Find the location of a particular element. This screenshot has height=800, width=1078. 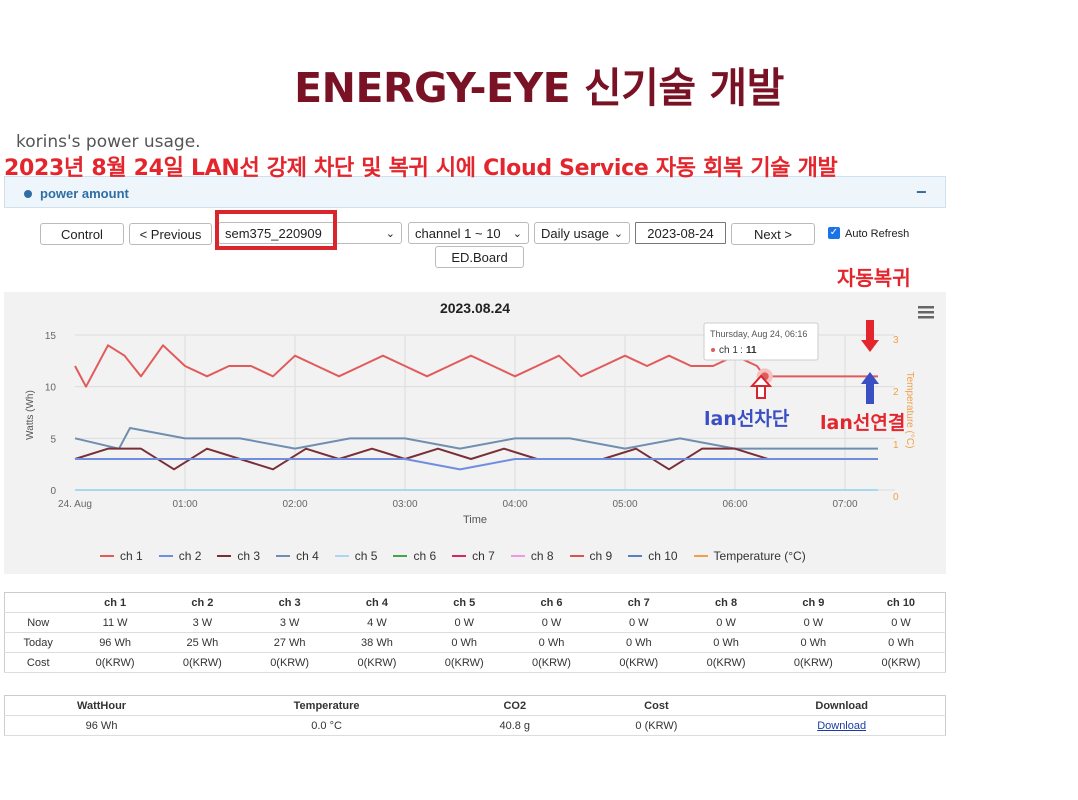

legend-label: Temperature (°C) is located at coordinates (759, 556).